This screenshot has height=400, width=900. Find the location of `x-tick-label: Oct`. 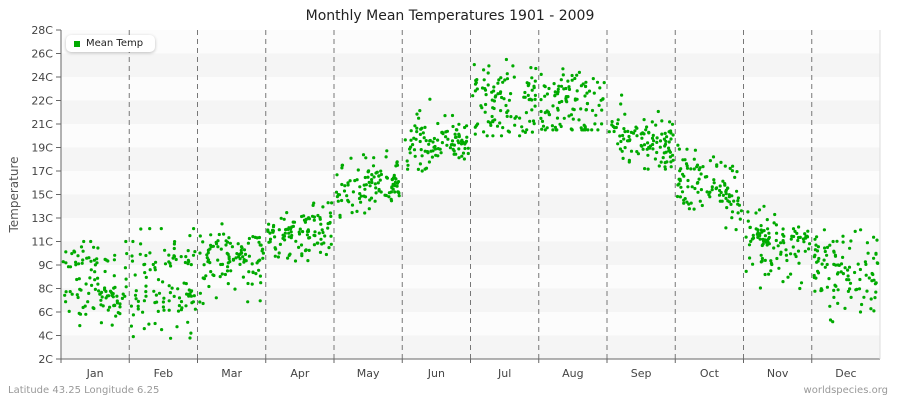

x-tick-label: Oct is located at coordinates (710, 373).